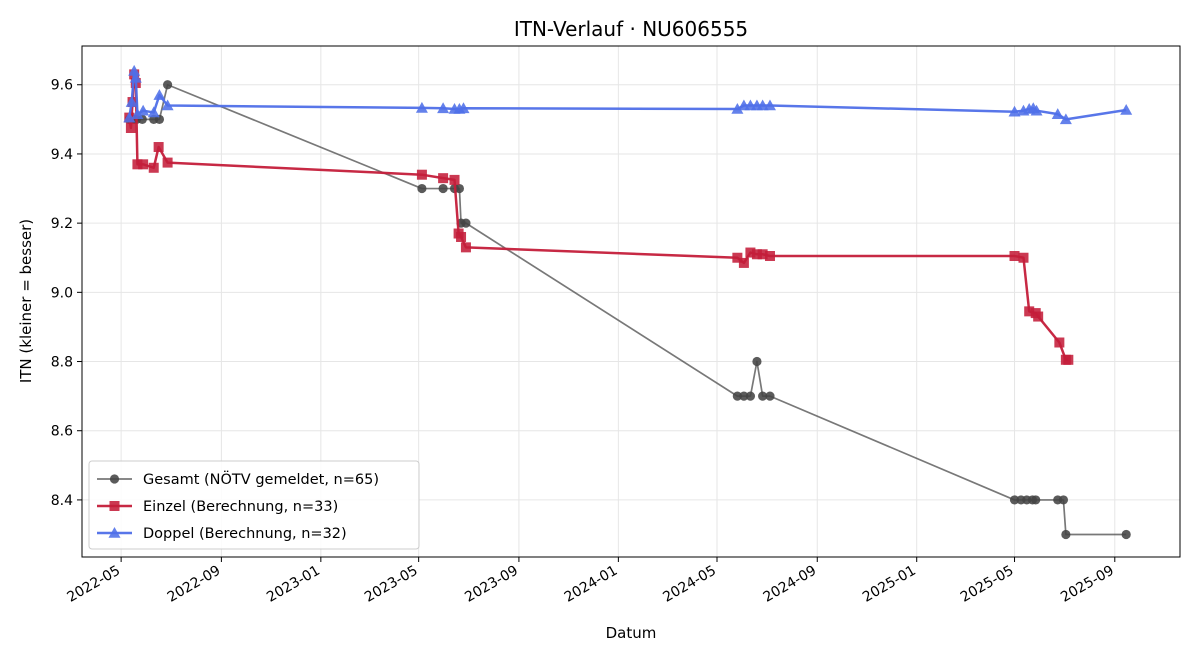  I want to click on x-tick-label: 2023-05, so click(391, 584).